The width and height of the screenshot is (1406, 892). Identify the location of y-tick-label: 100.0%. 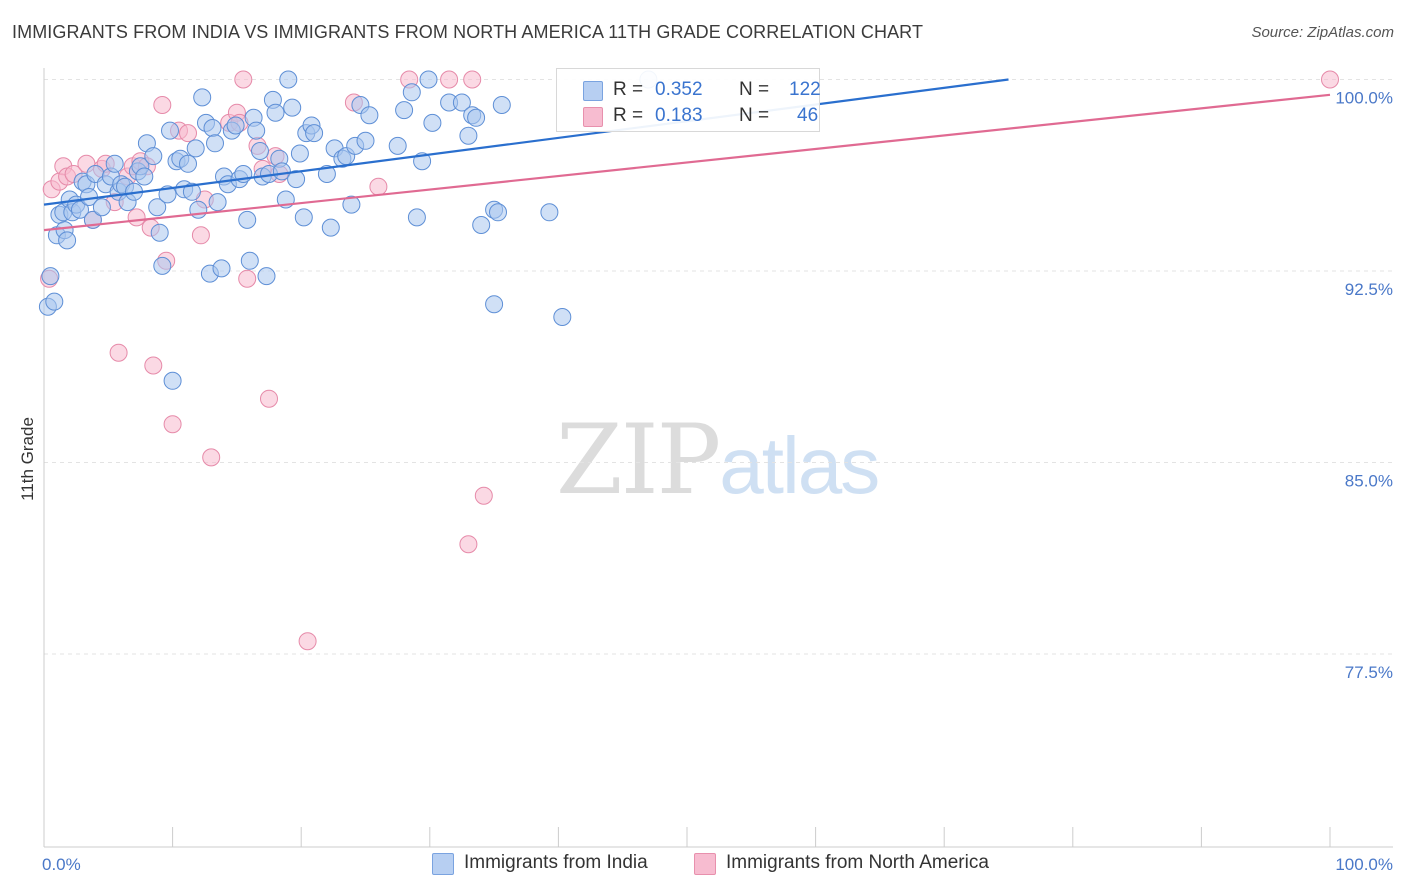
(1364, 98).